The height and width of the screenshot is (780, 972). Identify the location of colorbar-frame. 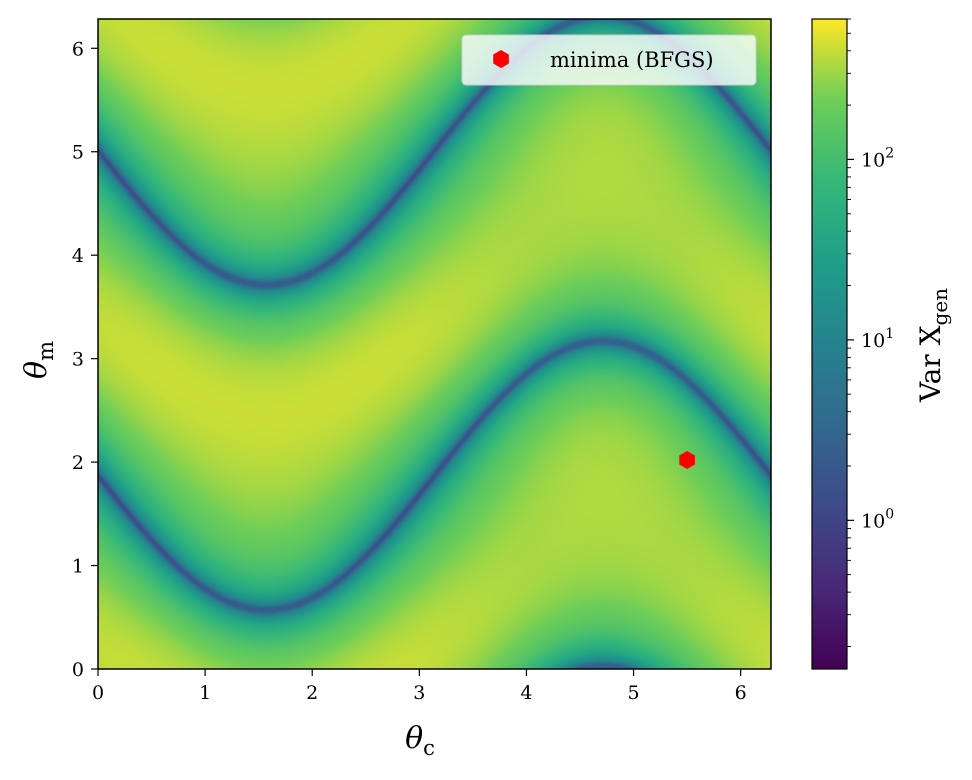
(829, 344).